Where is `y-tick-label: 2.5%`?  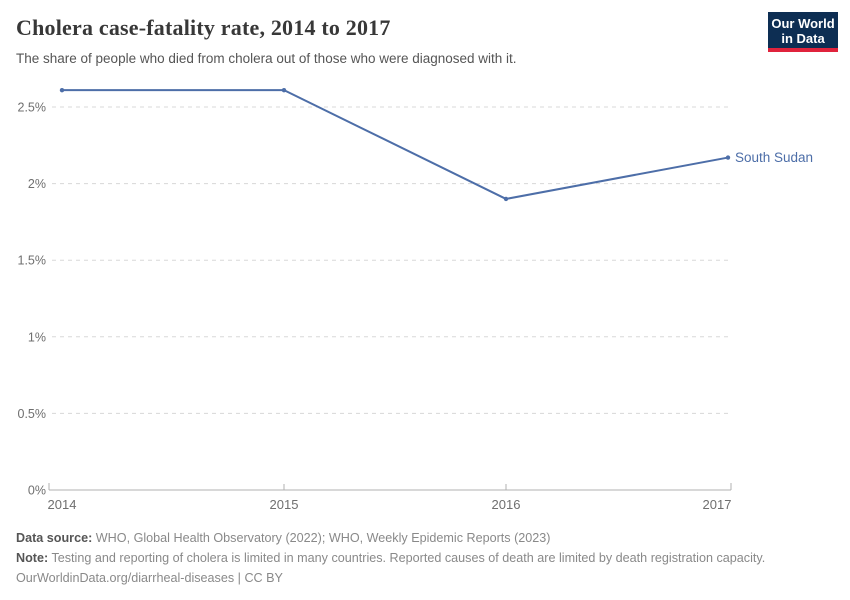
y-tick-label: 2.5% is located at coordinates (32, 108).